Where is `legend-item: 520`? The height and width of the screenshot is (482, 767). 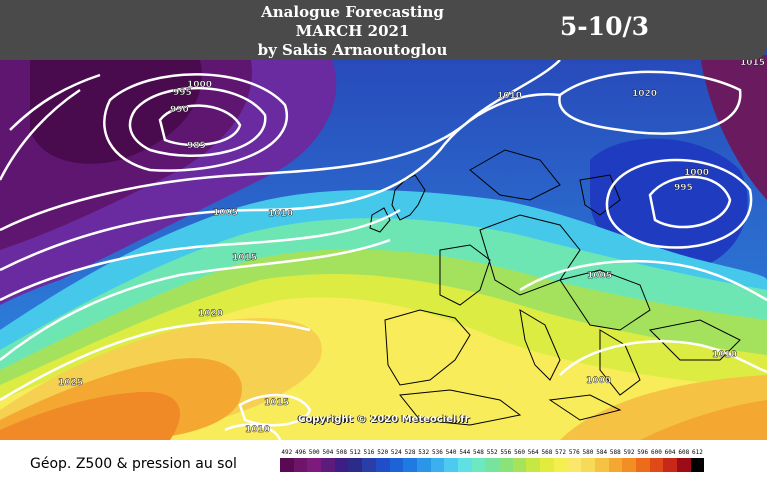
legend-item: 520 is located at coordinates (382, 460).